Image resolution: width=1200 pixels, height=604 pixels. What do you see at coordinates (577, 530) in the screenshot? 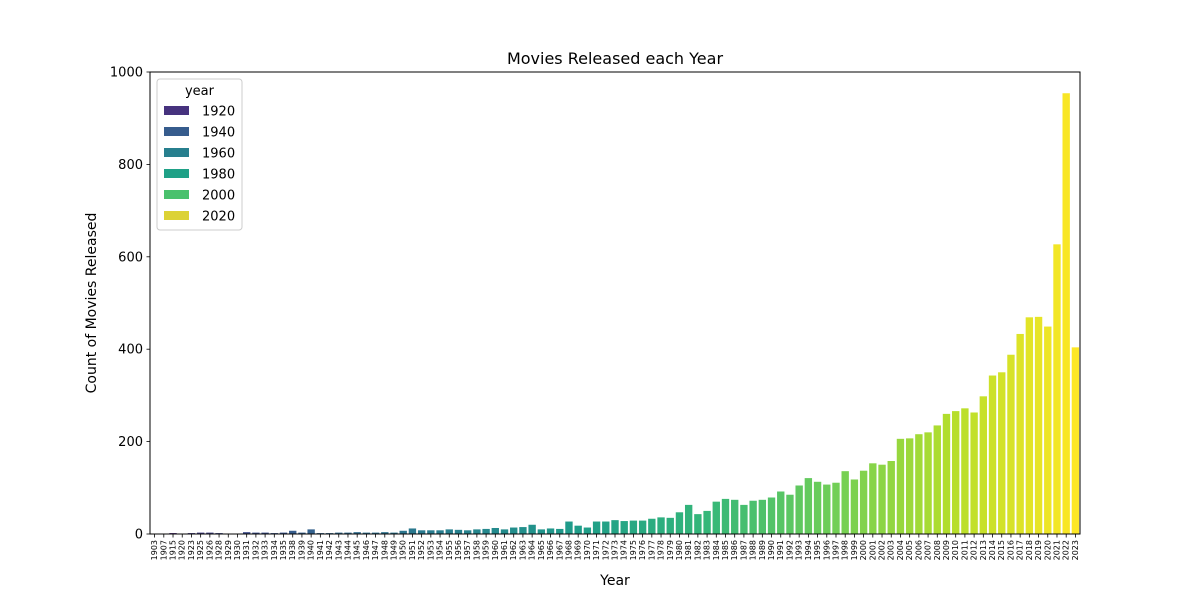
I see `bar-1969` at bounding box center [577, 530].